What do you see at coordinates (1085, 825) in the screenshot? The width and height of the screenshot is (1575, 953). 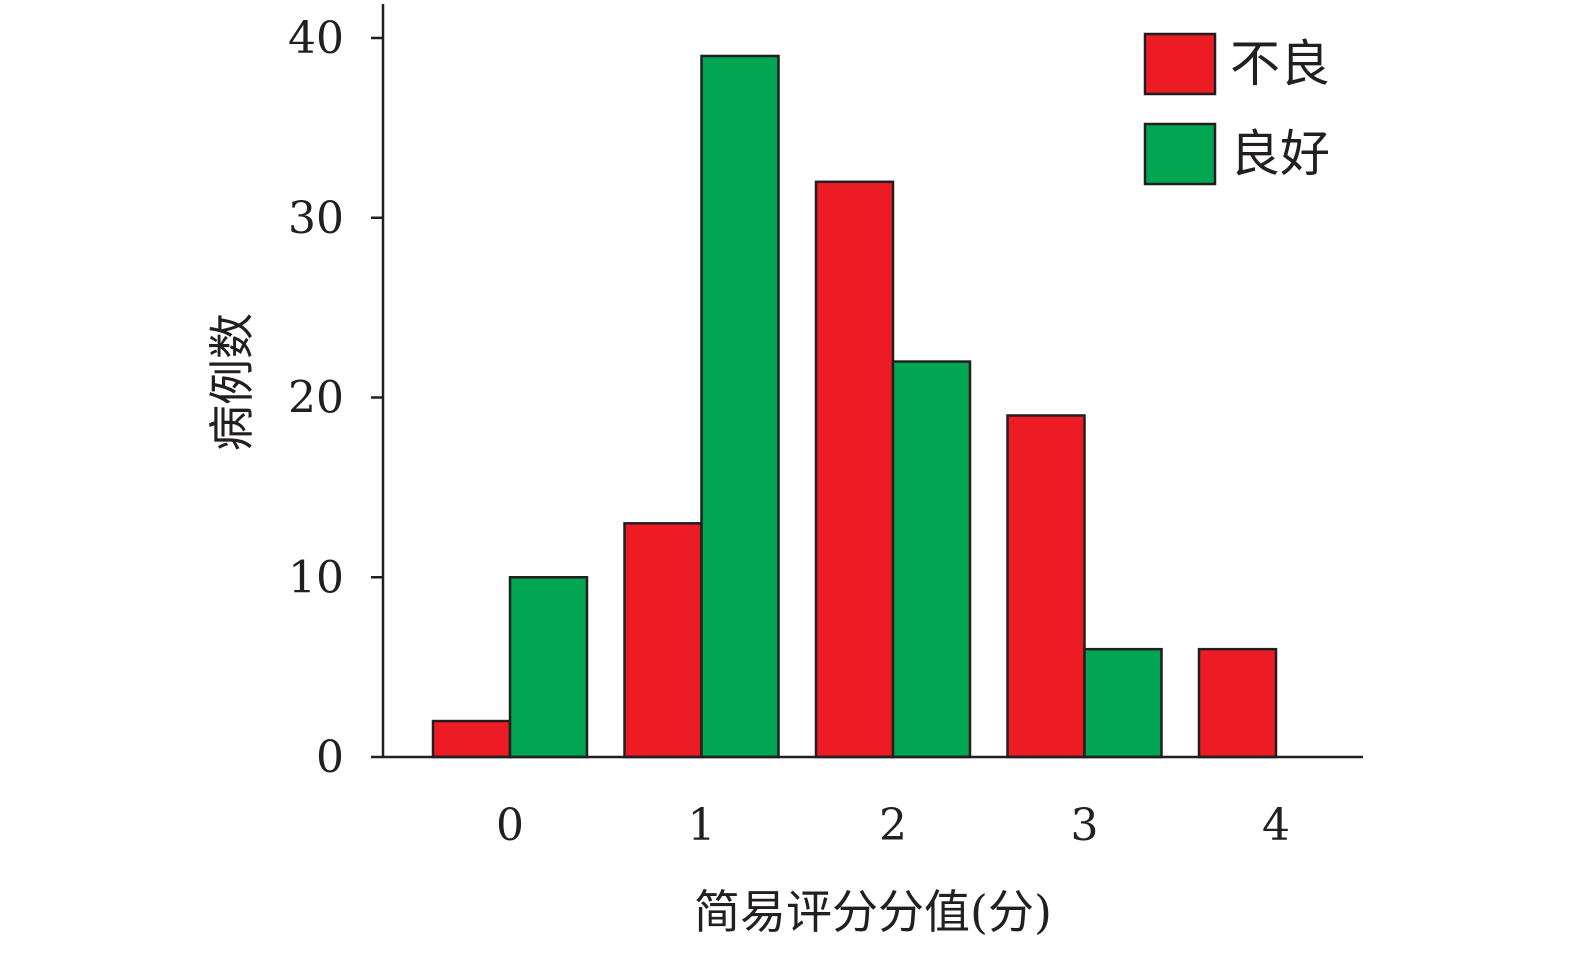 I see `x-tick-label: 3` at bounding box center [1085, 825].